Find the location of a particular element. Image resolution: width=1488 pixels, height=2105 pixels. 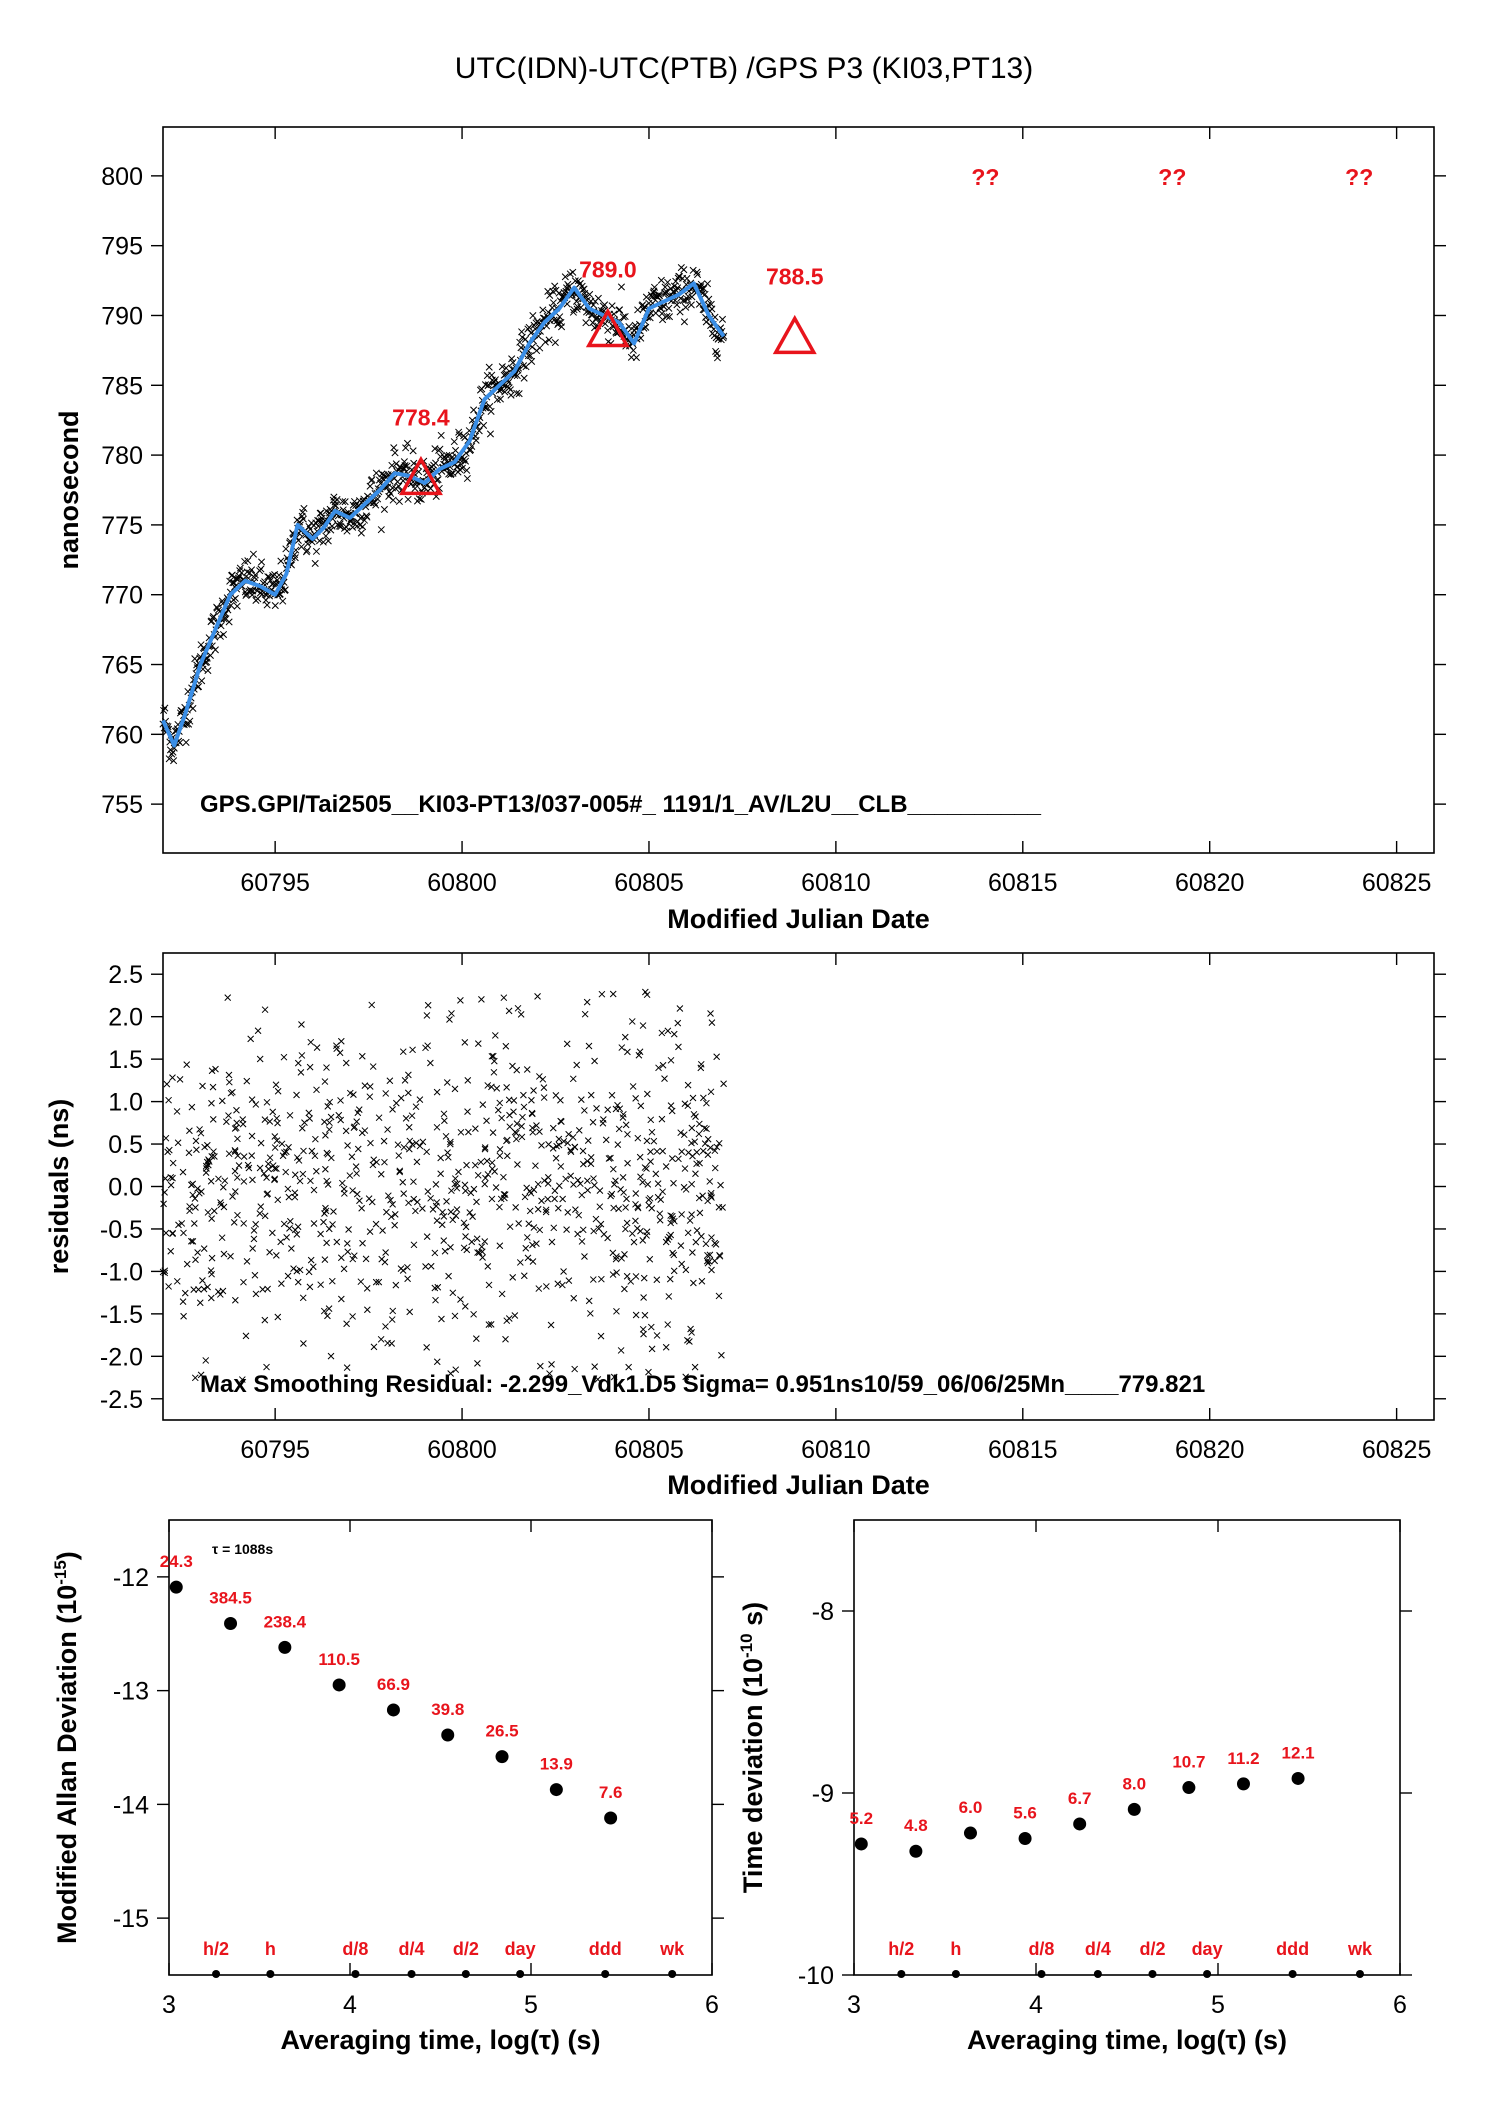

residual-y-tick-label: 2.5 is located at coordinates (125, 975).